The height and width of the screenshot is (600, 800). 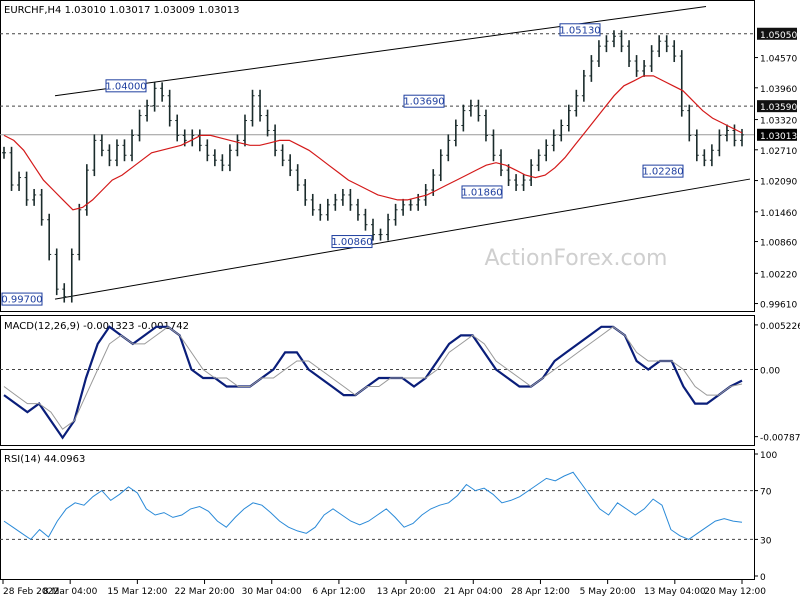 I want to click on price-axis-label: 1.05050, so click(x=778, y=36).